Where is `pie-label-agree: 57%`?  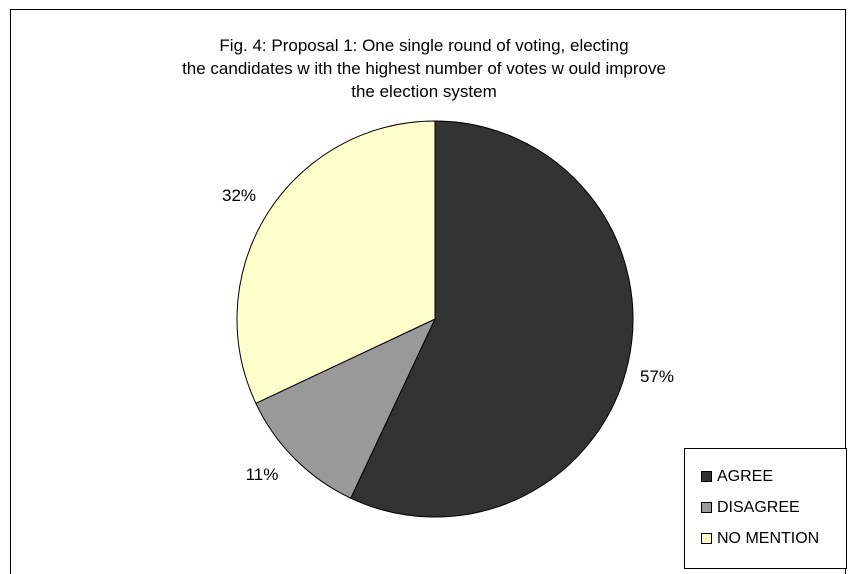
pie-label-agree: 57% is located at coordinates (657, 376).